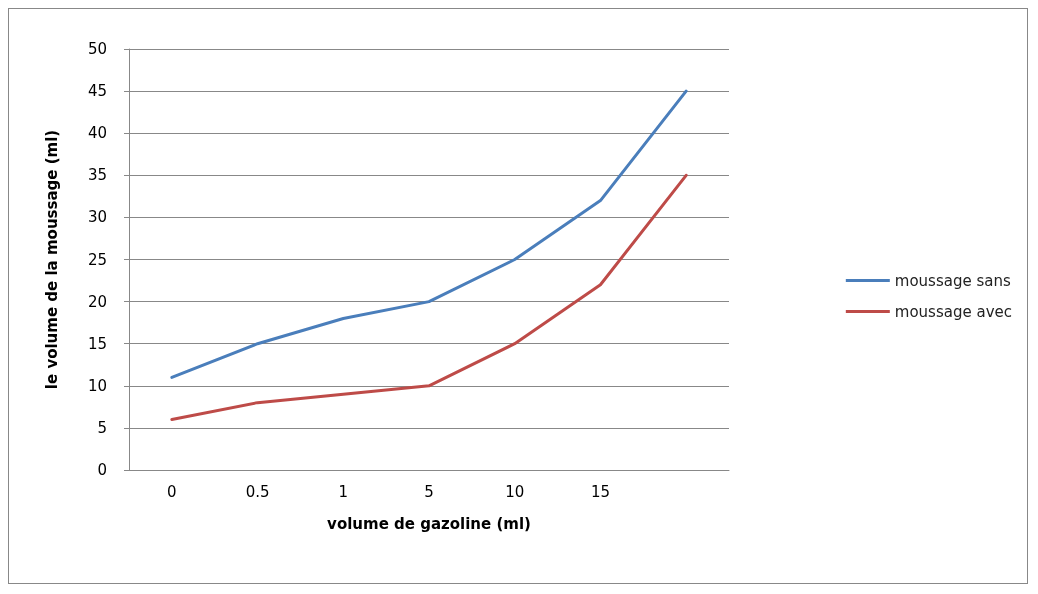 This screenshot has height=594, width=1038. I want to click on y-tick-label: 5, so click(102, 427).